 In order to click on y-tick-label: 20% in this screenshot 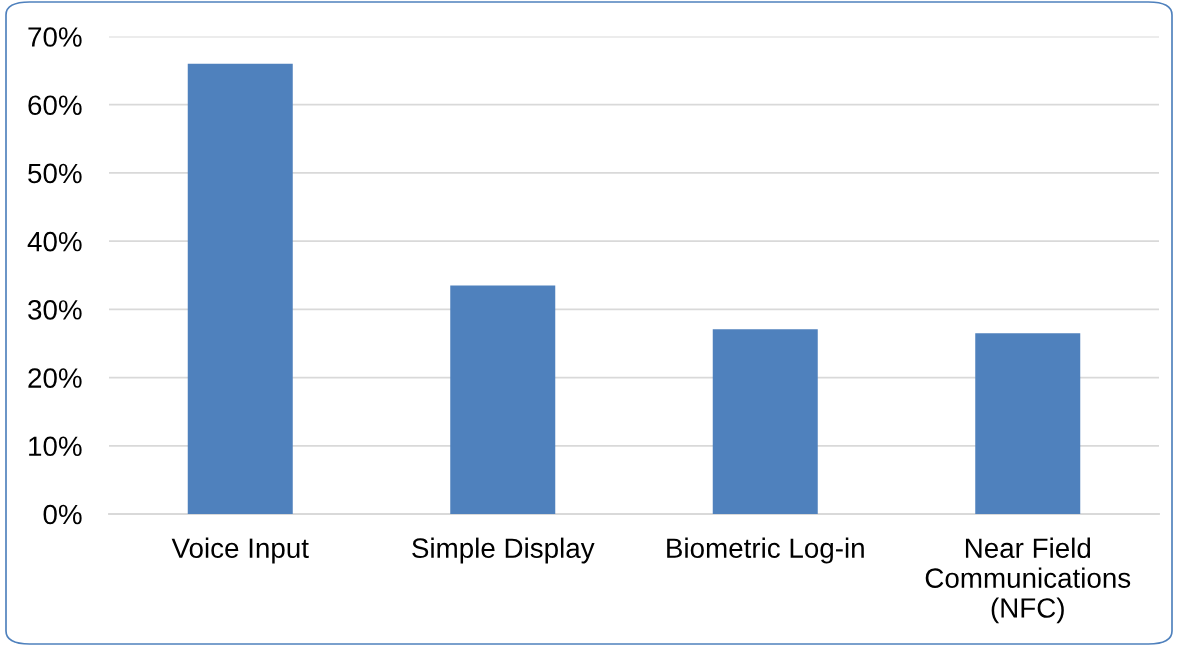, I will do `click(55, 378)`.